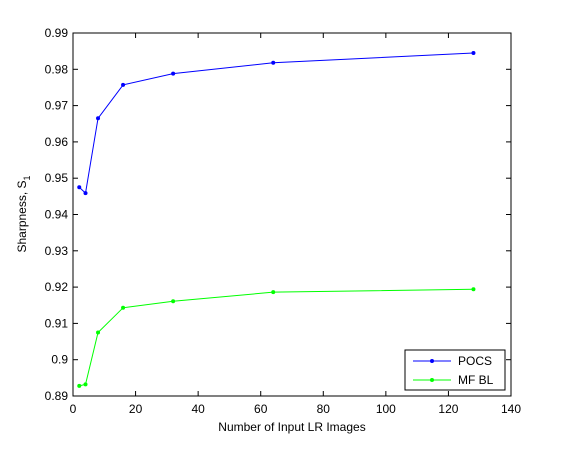 Image resolution: width=562 pixels, height=452 pixels. I want to click on y-tick-label: 0.96, so click(57, 142).